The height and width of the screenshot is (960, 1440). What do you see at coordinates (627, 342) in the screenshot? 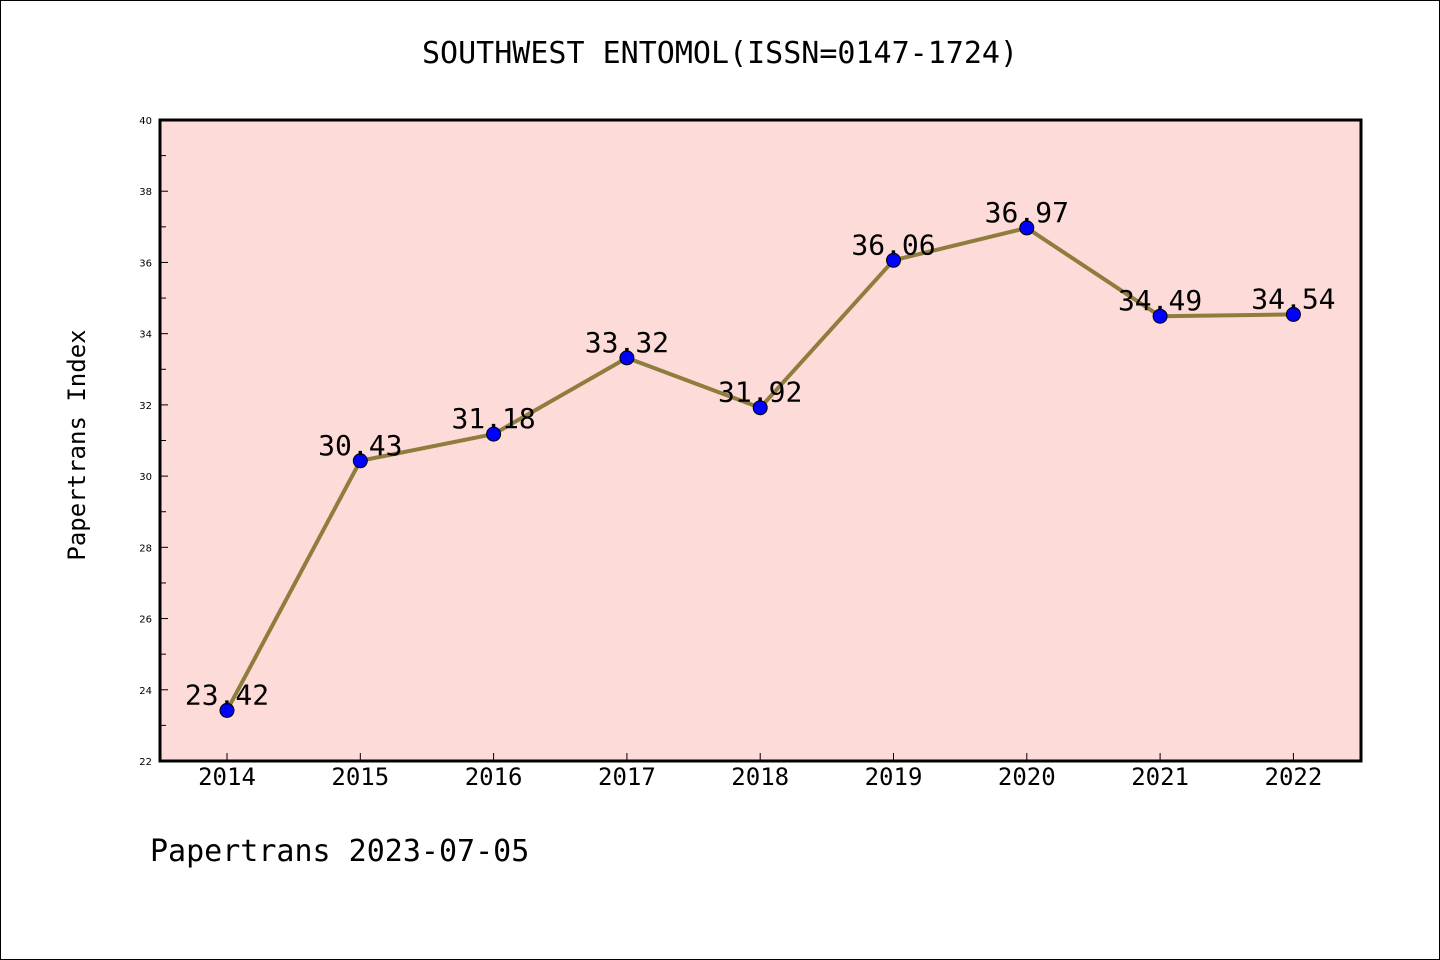
I see `data-label: 33.32` at bounding box center [627, 342].